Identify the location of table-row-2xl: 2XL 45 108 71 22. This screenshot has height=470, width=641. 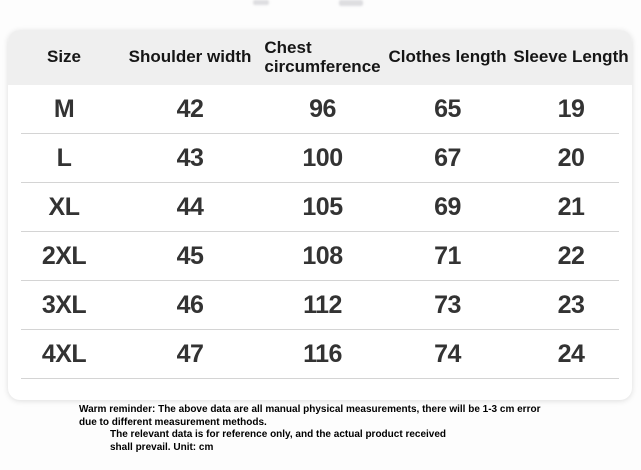
(320, 256).